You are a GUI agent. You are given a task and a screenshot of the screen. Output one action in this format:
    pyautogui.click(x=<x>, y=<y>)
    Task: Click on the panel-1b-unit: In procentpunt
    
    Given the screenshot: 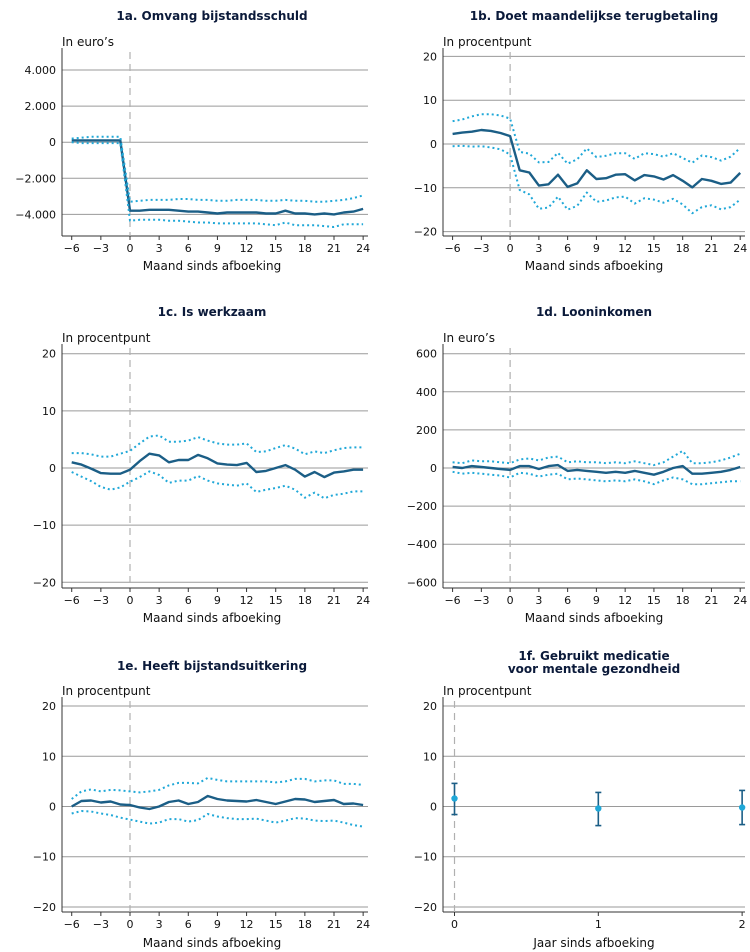 What is the action you would take?
    pyautogui.click(x=487, y=42)
    